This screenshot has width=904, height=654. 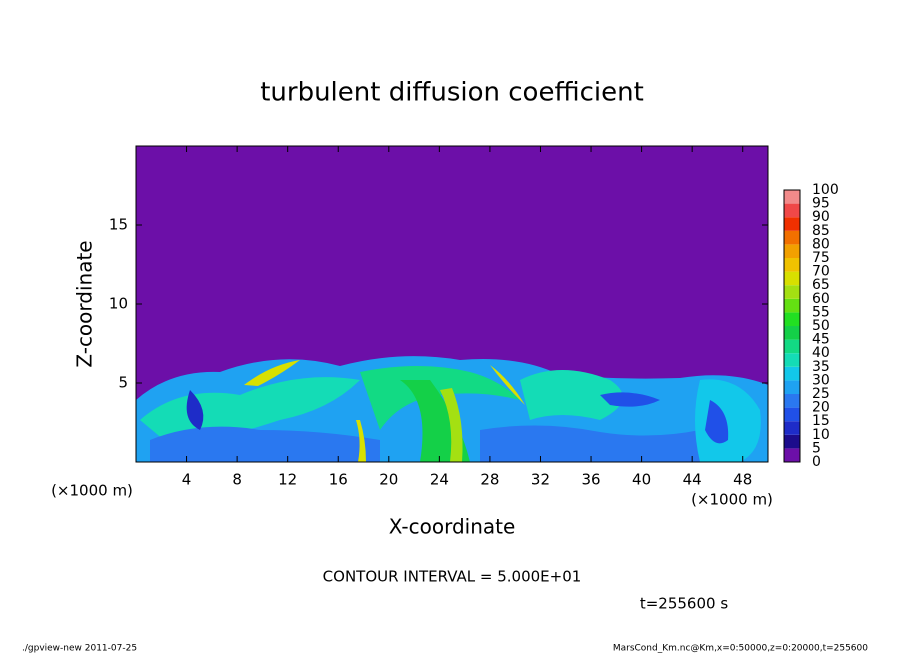 I want to click on colorbar-label: 65, so click(x=821, y=285).